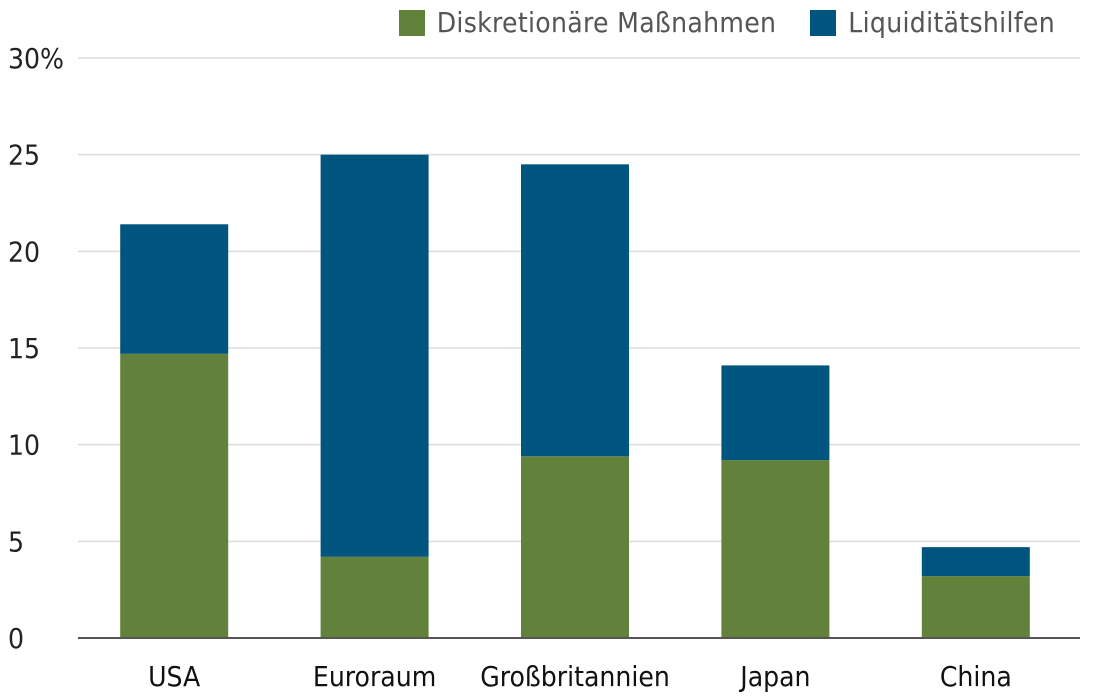 The image size is (1100, 700). I want to click on y-tick-label: 20, so click(24, 251).